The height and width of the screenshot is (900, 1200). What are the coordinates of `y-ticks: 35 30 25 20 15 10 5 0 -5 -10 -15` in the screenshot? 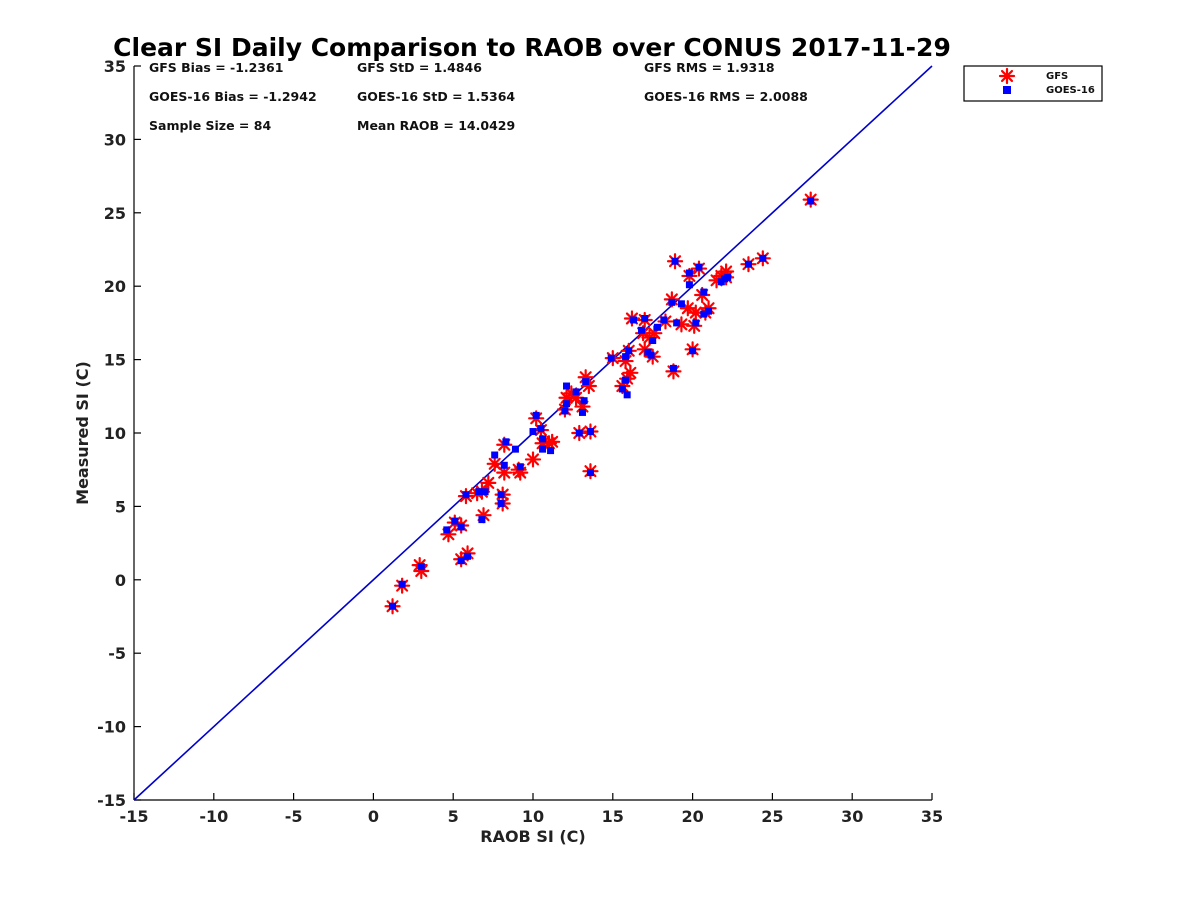 It's located at (119, 433).